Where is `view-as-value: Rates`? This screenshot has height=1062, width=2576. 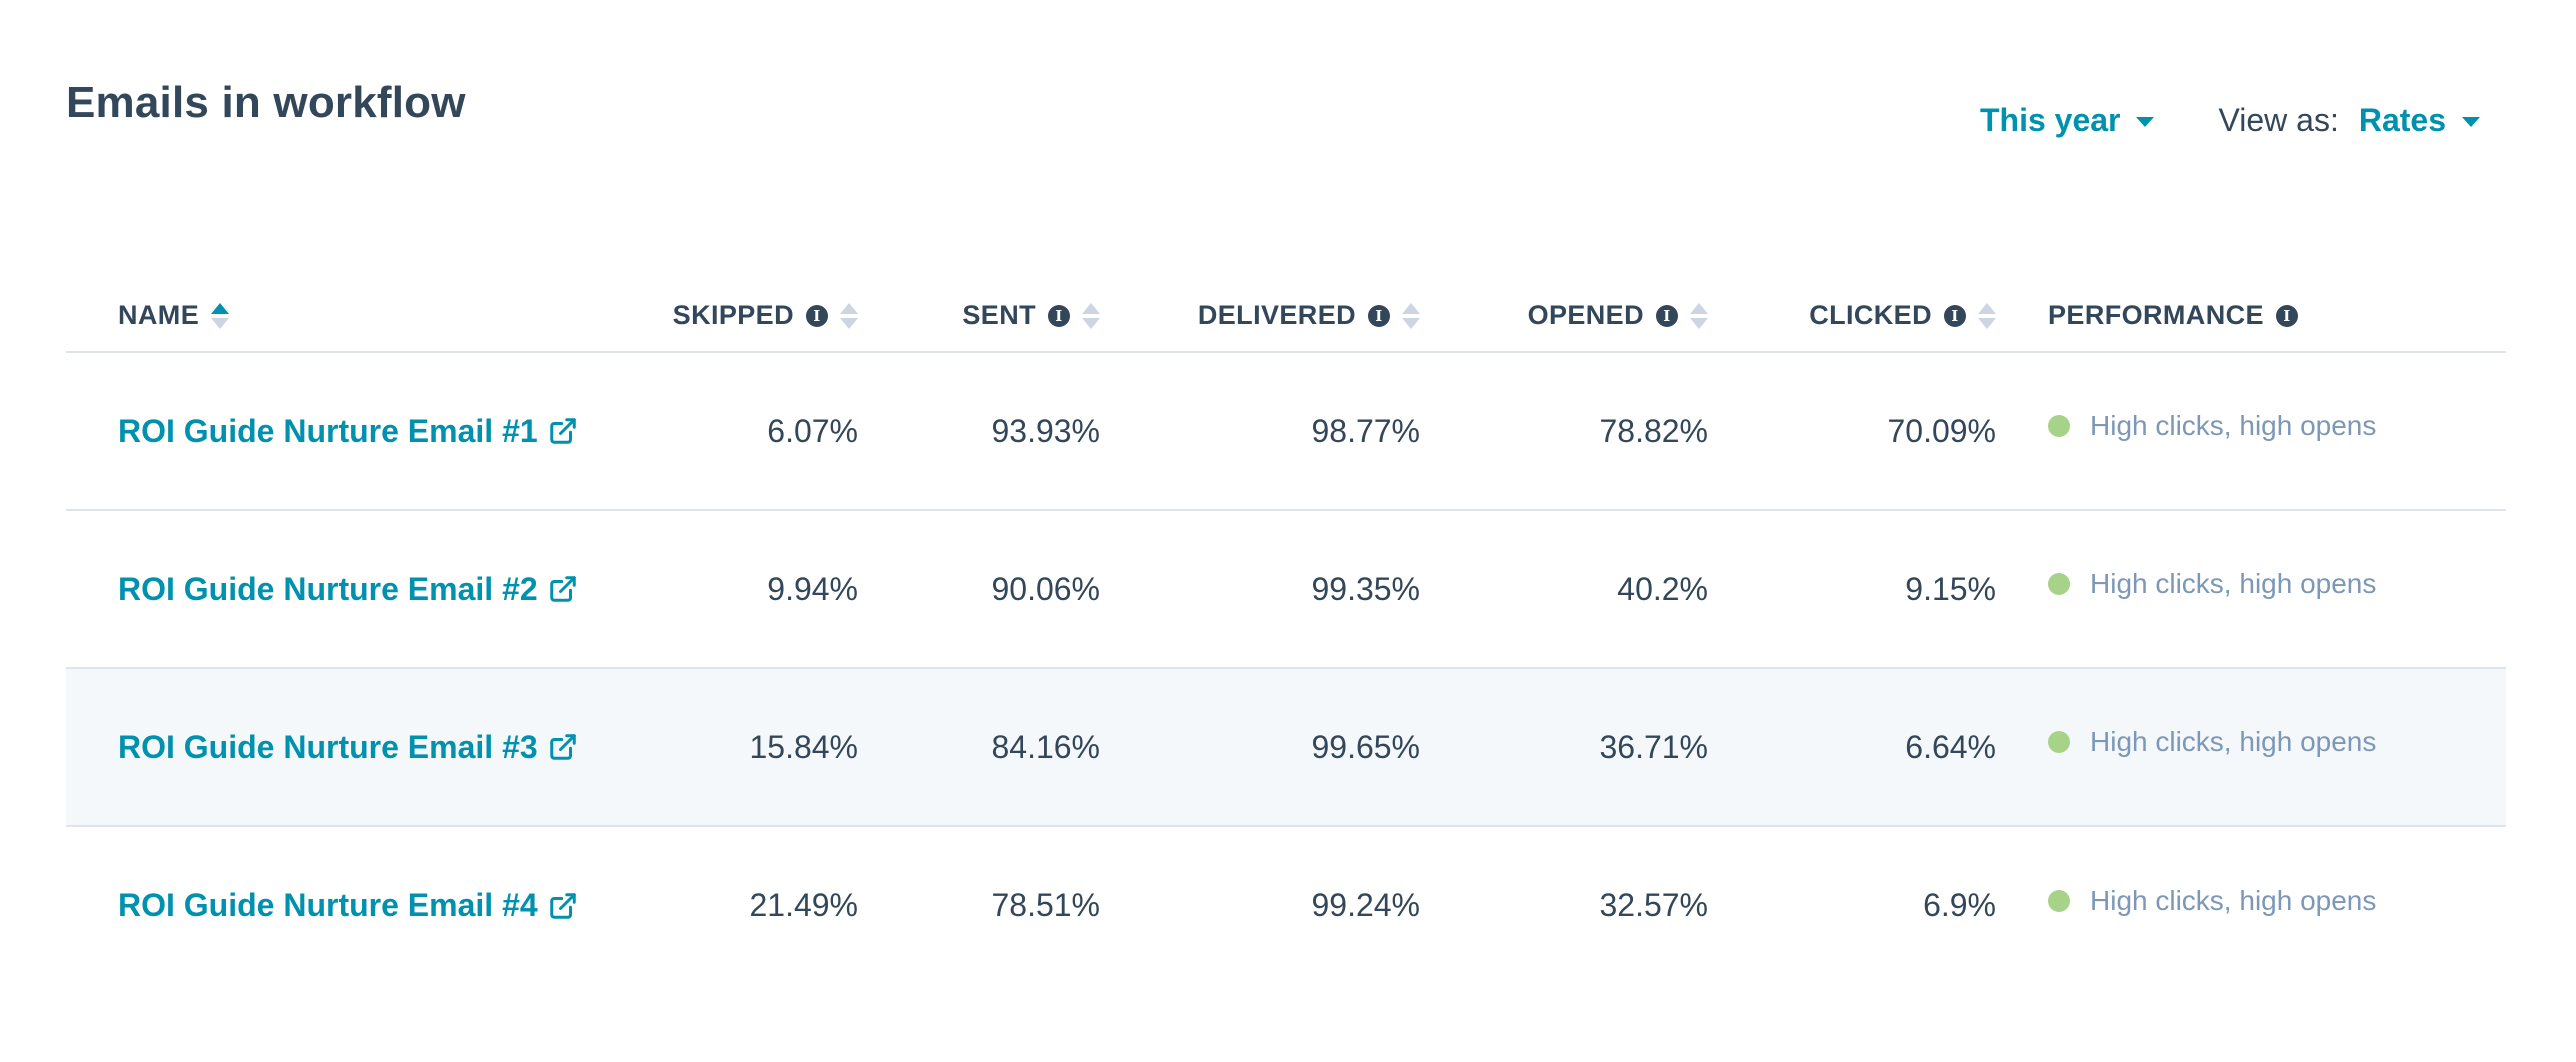 view-as-value: Rates is located at coordinates (2402, 120).